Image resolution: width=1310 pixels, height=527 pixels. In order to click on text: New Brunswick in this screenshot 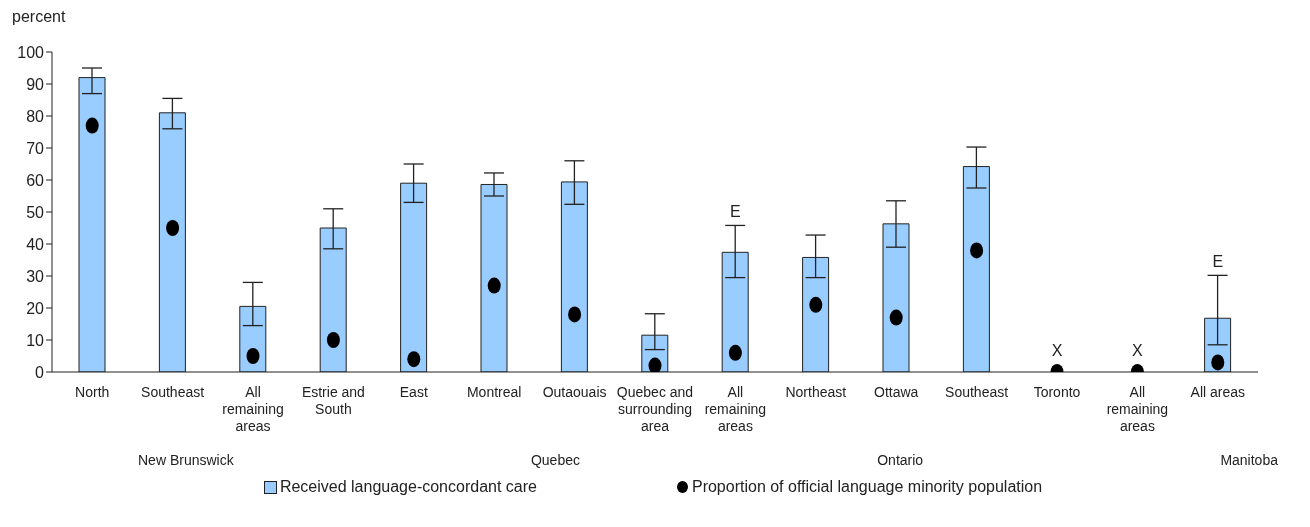, I will do `click(186, 461)`.